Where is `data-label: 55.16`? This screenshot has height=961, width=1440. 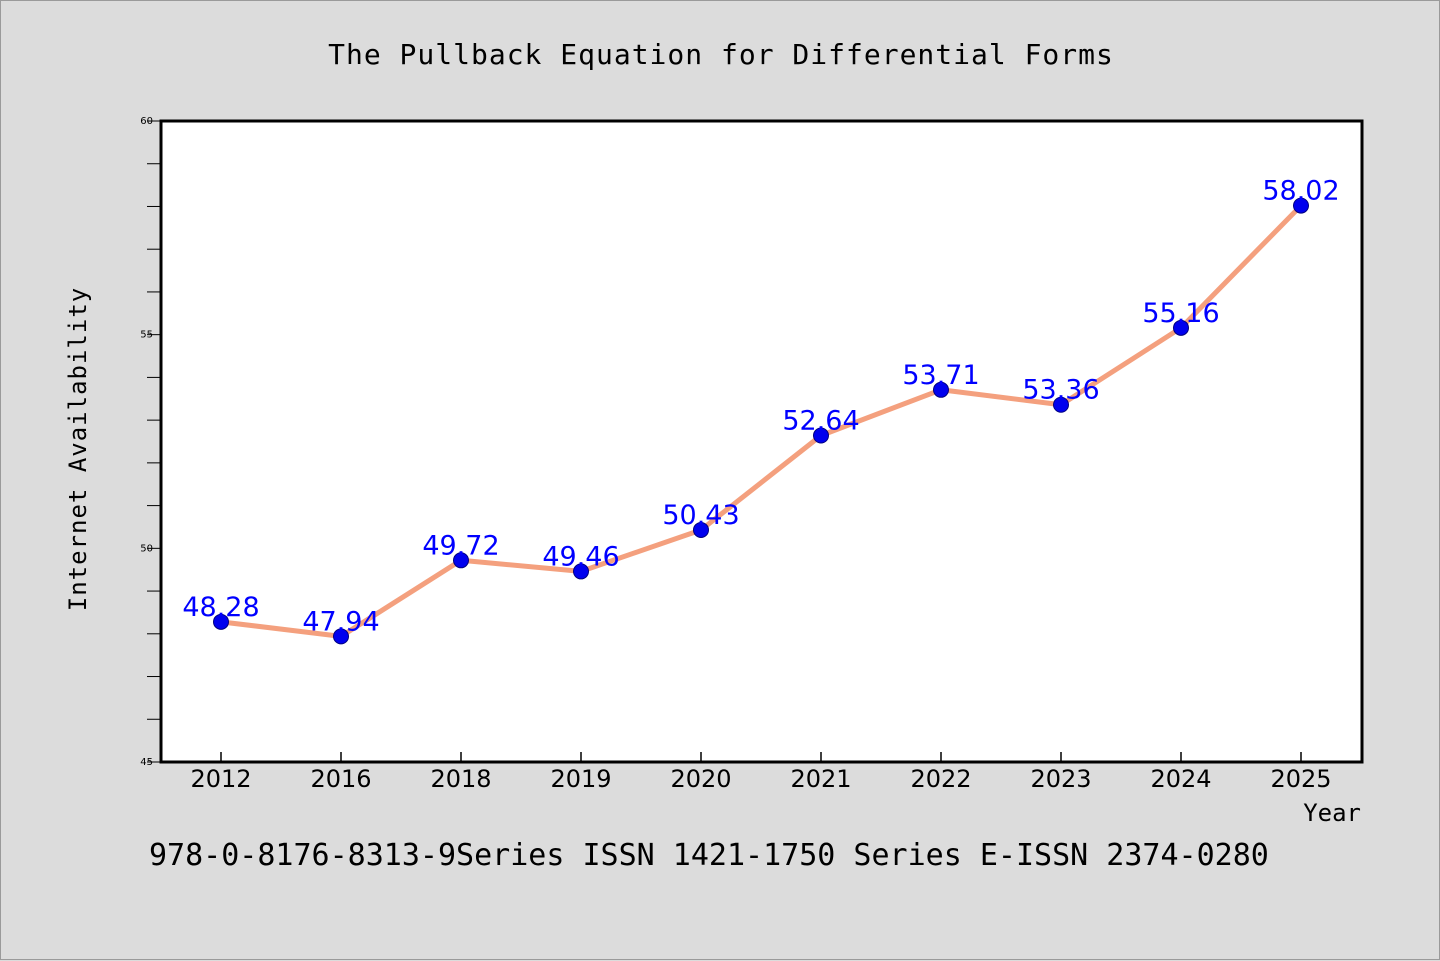 data-label: 55.16 is located at coordinates (1180, 313).